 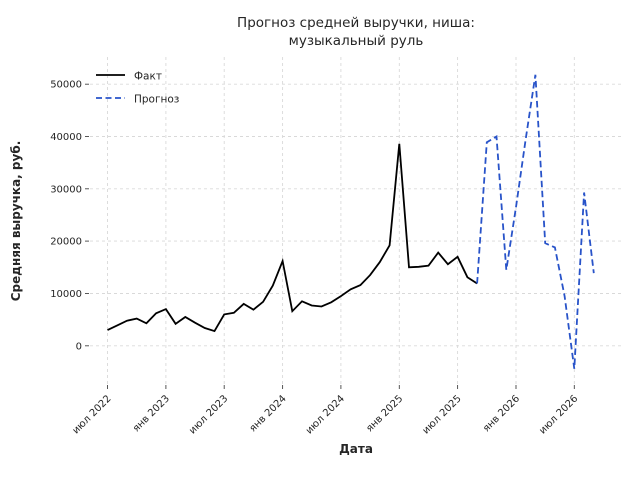 What do you see at coordinates (442, 414) in the screenshot?
I see `x-tick-label: июл 2025` at bounding box center [442, 414].